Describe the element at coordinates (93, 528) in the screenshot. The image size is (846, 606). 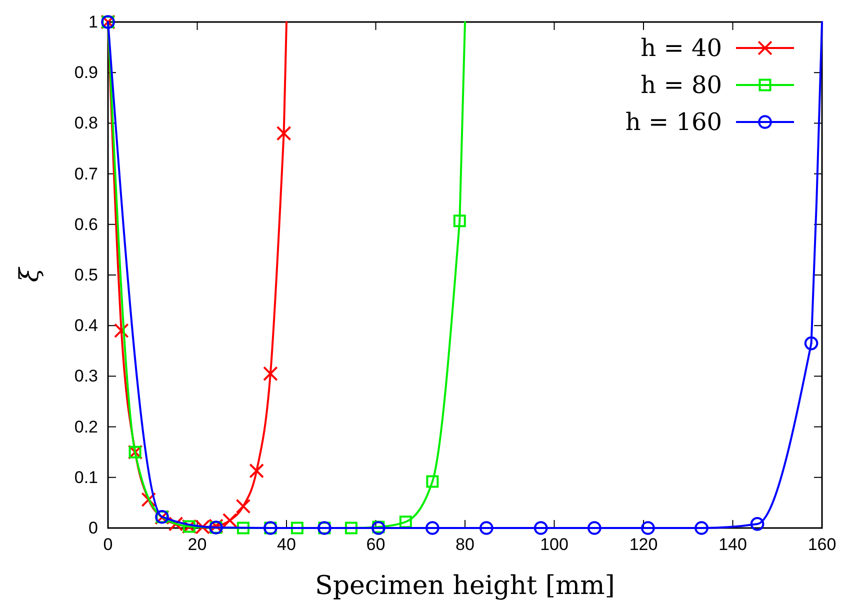
I see `y-tick-label: 0` at that location.